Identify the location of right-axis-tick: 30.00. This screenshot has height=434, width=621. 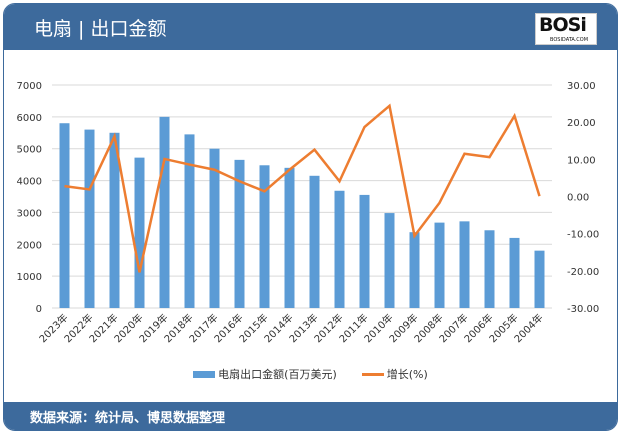
(581, 86).